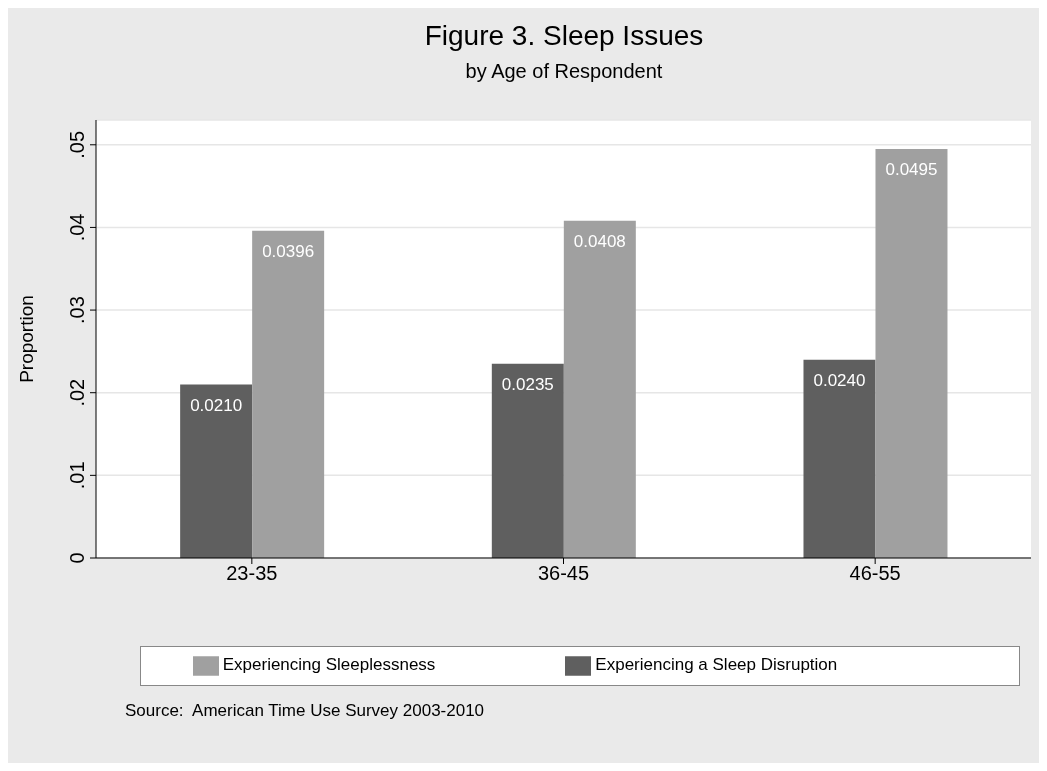  What do you see at coordinates (288, 251) in the screenshot?
I see `data-label: 0.0396` at bounding box center [288, 251].